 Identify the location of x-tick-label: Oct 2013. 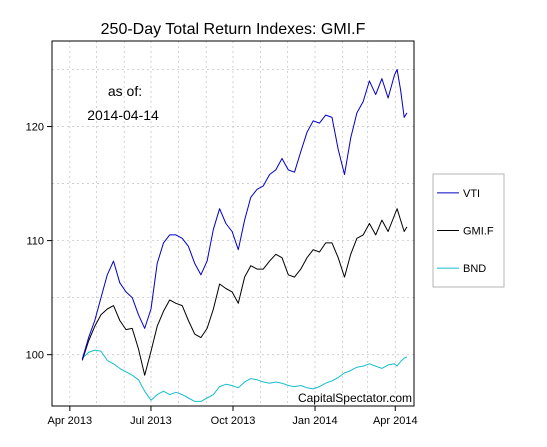
(233, 421).